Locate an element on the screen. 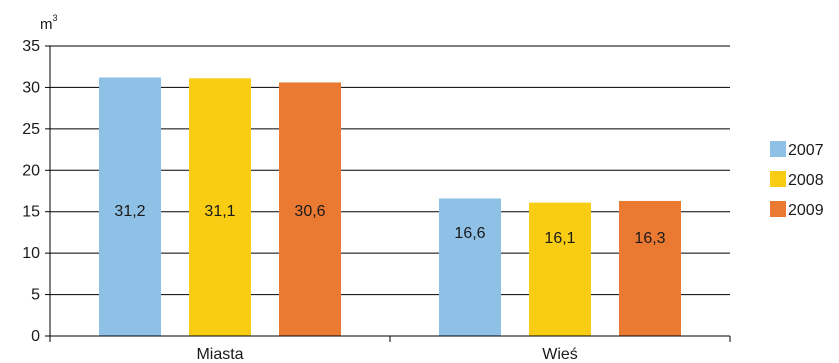  y-tick-label: 15 is located at coordinates (31, 212).